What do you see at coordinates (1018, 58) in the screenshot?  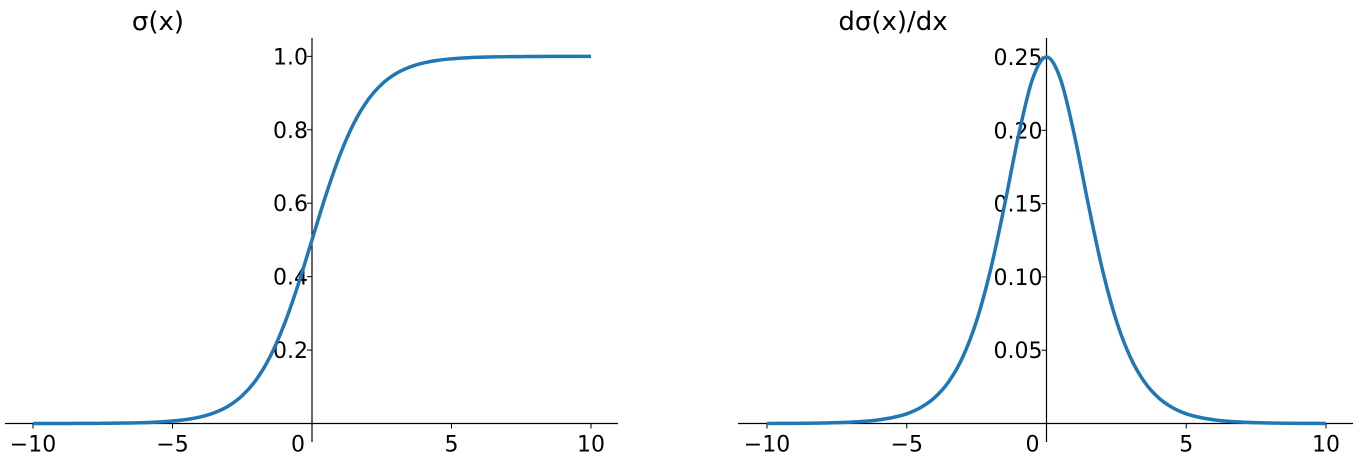 I see `y-tick-label: 0.25` at bounding box center [1018, 58].